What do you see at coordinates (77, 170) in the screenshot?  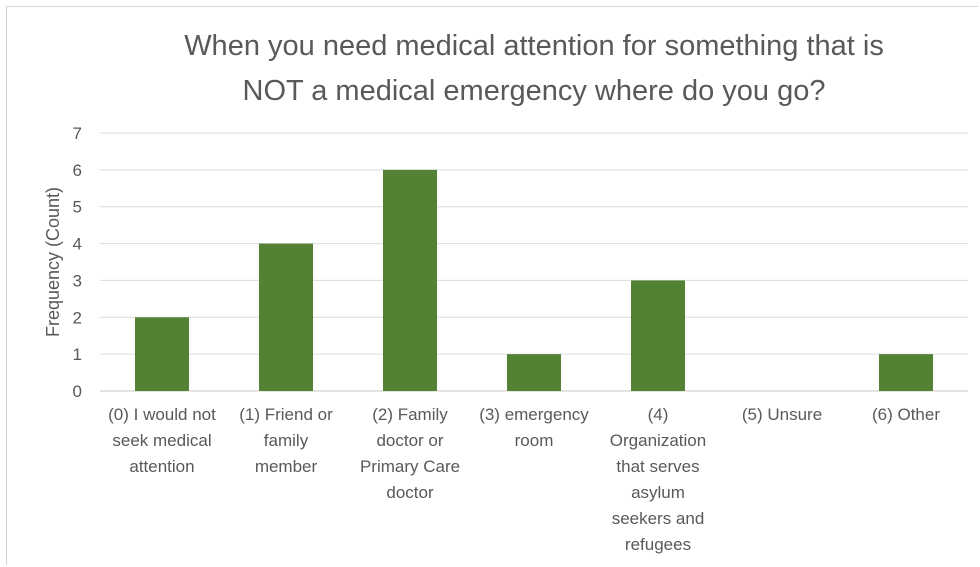 I see `y-tick-label: 6` at bounding box center [77, 170].